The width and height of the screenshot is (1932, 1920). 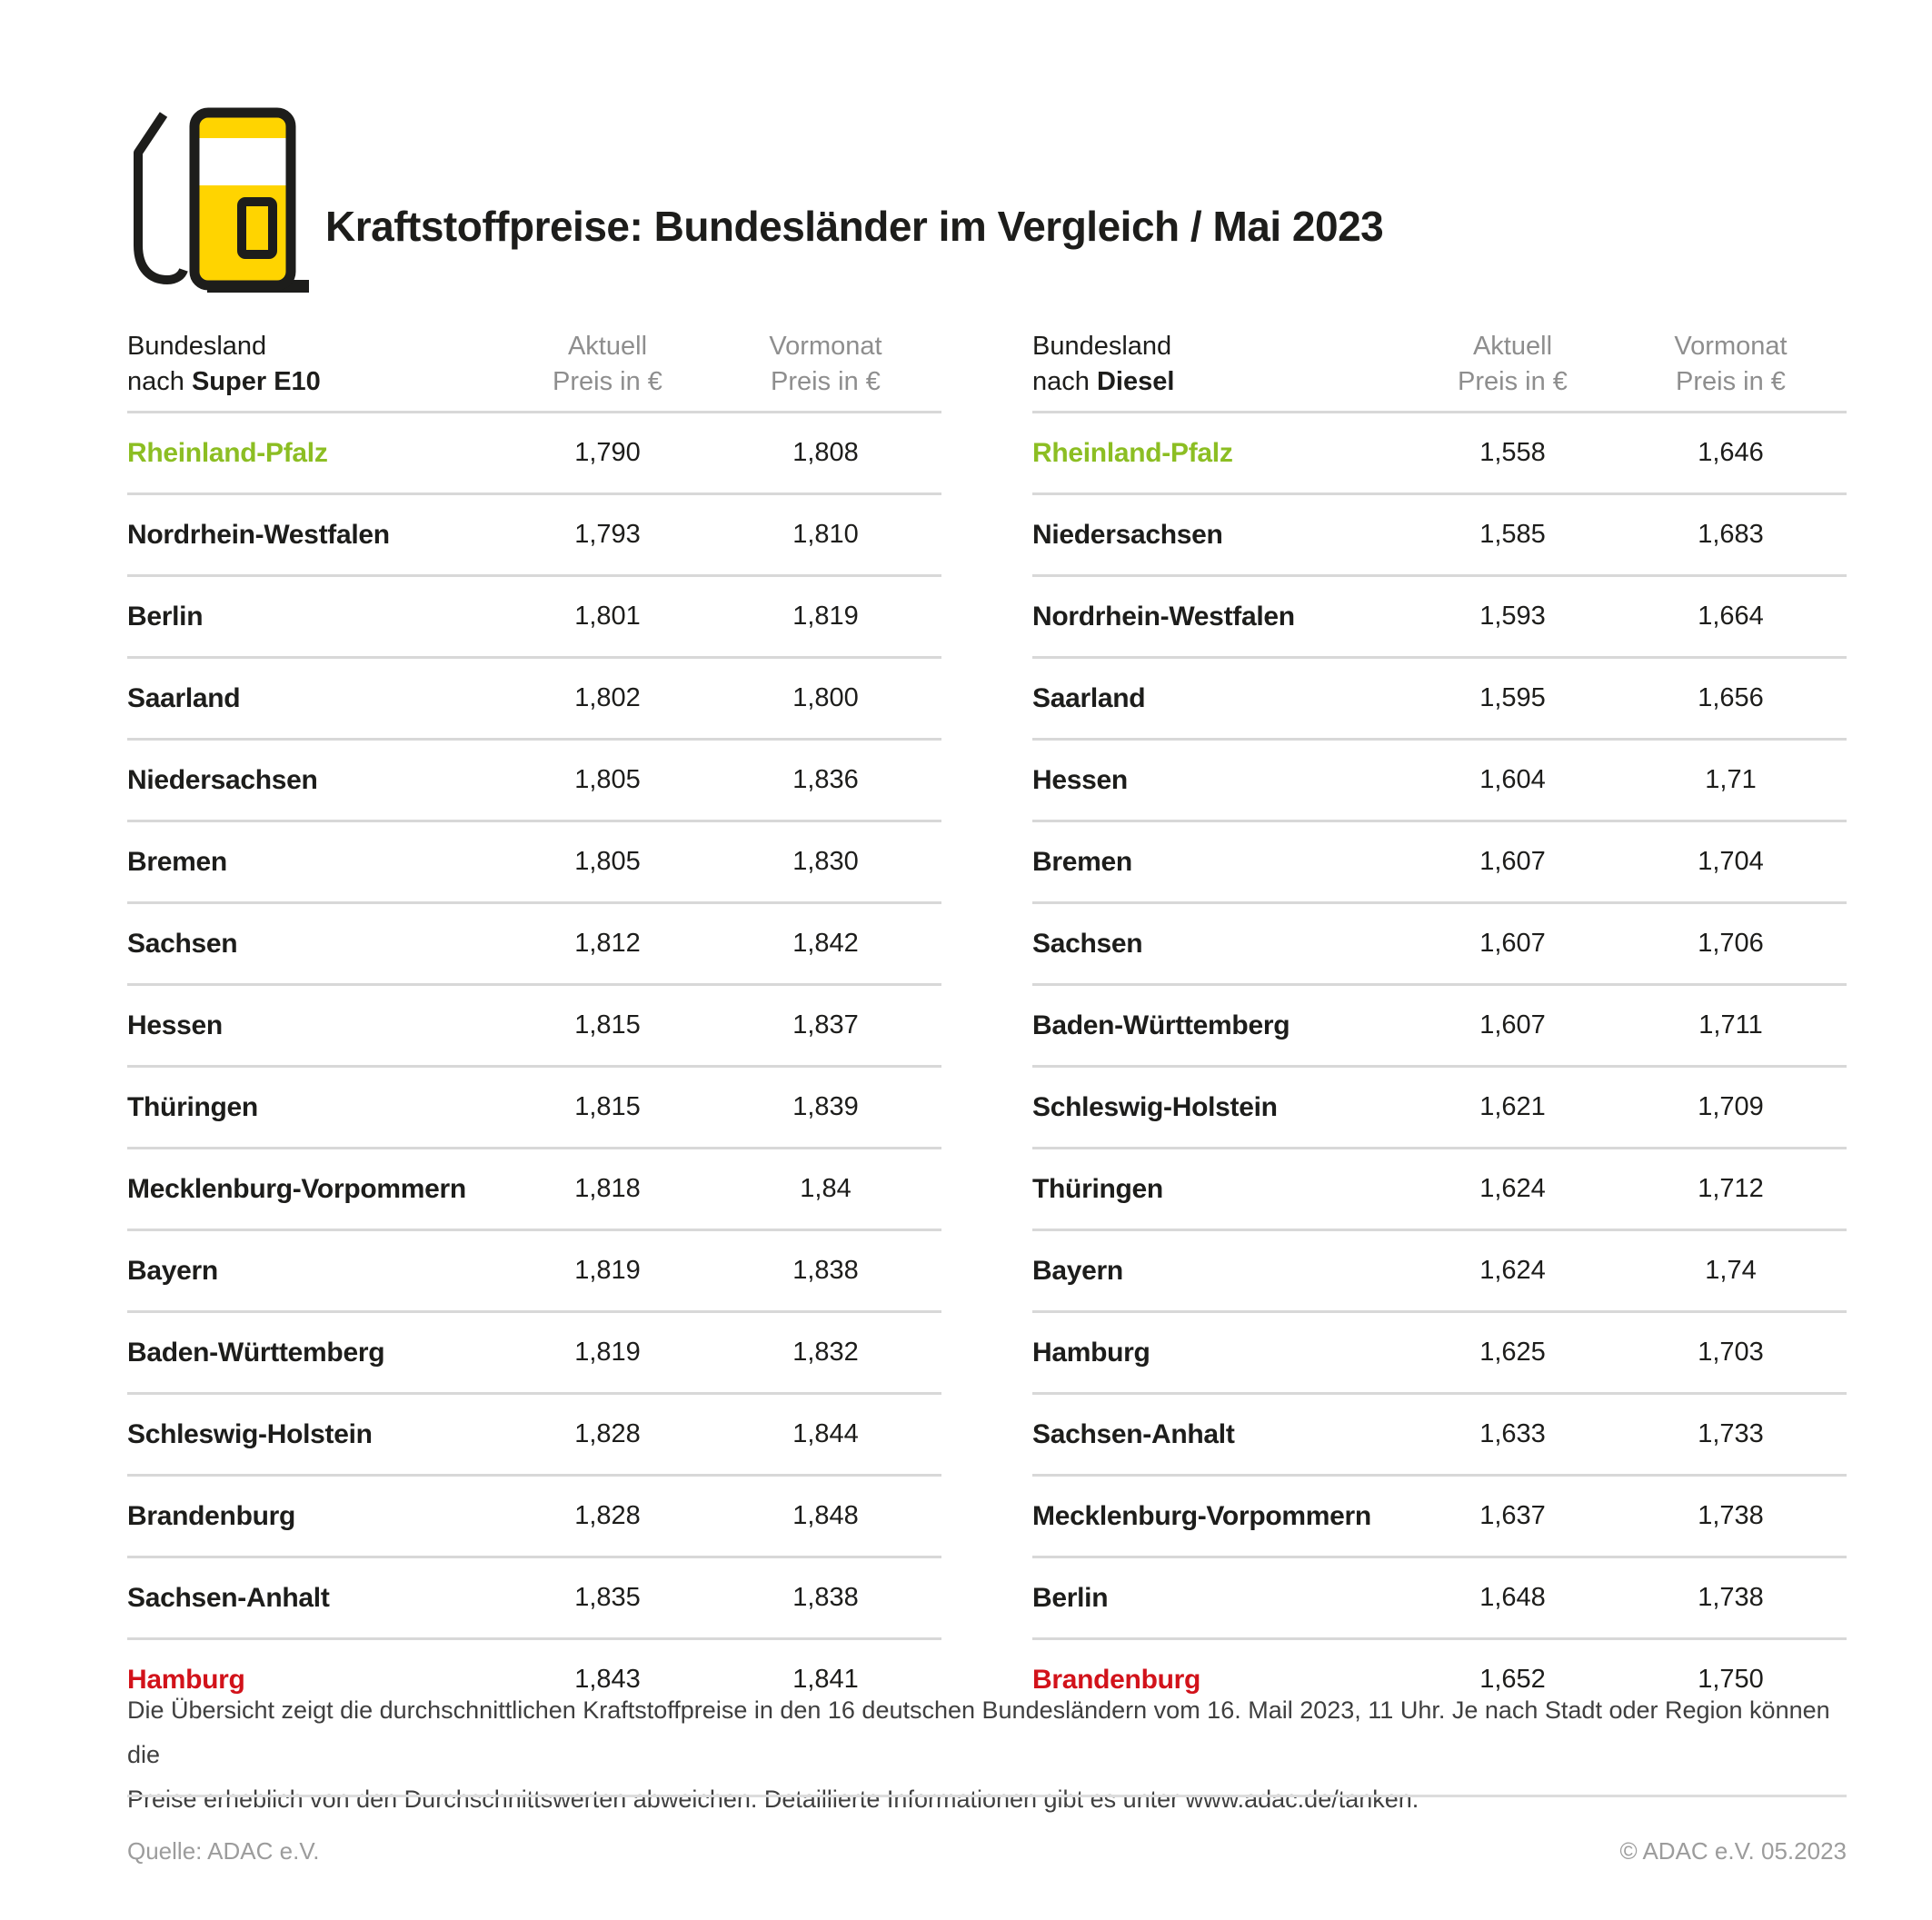 What do you see at coordinates (607, 616) in the screenshot?
I see `aktuell-value: 1,801` at bounding box center [607, 616].